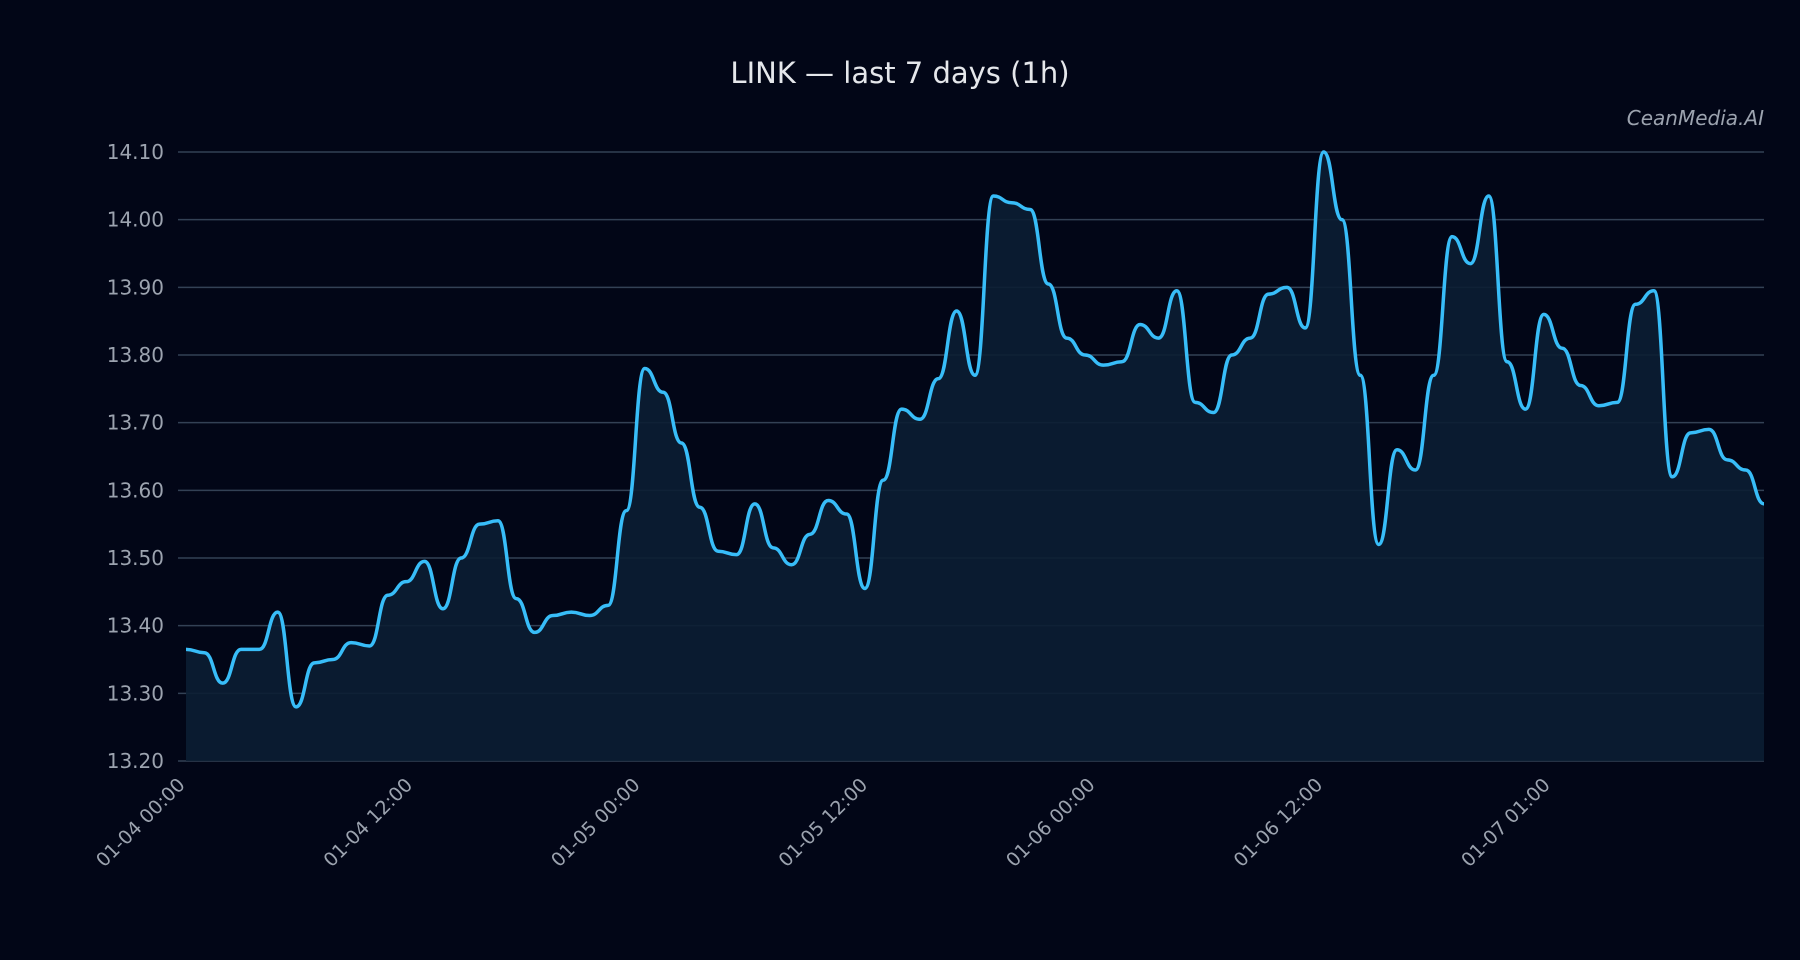 This screenshot has height=960, width=1800. Describe the element at coordinates (135, 490) in the screenshot. I see `y-tick-label: 13.60` at that location.